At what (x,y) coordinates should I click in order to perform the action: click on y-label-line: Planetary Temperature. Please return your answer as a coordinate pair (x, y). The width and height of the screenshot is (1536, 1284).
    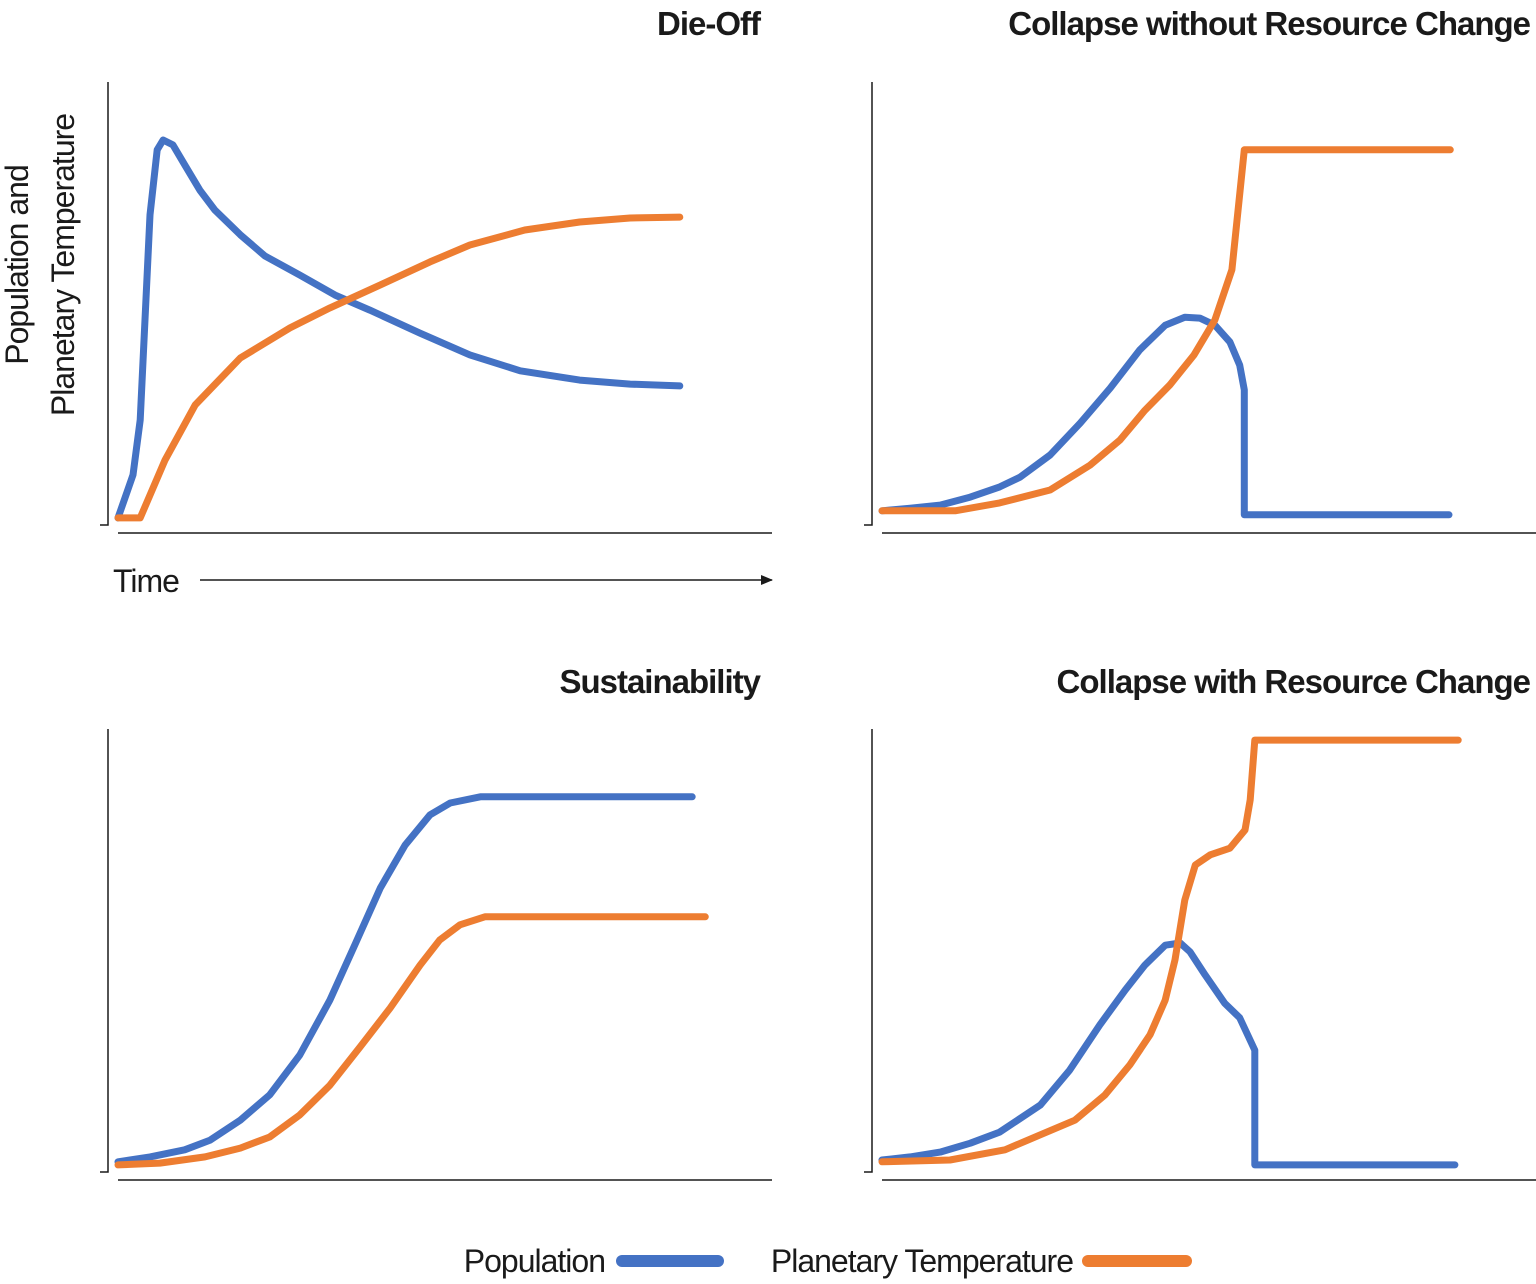
    Looking at the image, I should click on (63, 265).